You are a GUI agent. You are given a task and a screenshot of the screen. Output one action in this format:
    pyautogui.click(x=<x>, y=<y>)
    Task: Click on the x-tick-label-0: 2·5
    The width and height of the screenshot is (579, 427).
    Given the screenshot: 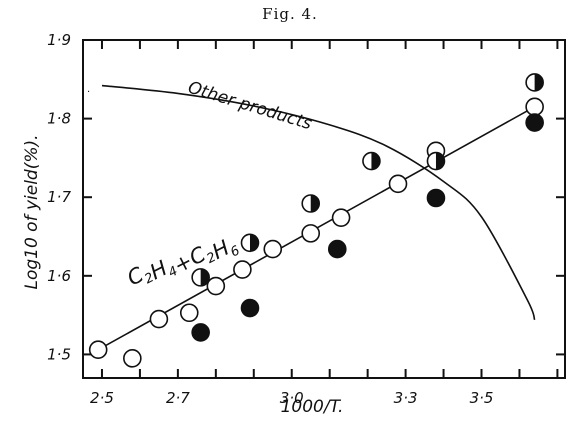 What is the action you would take?
    pyautogui.click(x=102, y=398)
    